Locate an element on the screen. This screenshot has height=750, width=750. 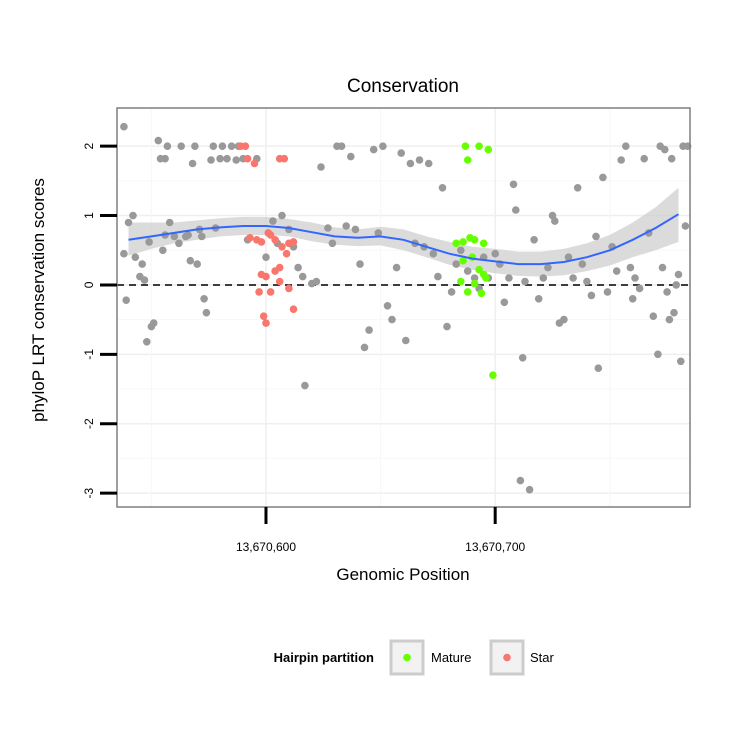
y-axis-title: phyloP LRT conservation scores is located at coordinates (38, 300).